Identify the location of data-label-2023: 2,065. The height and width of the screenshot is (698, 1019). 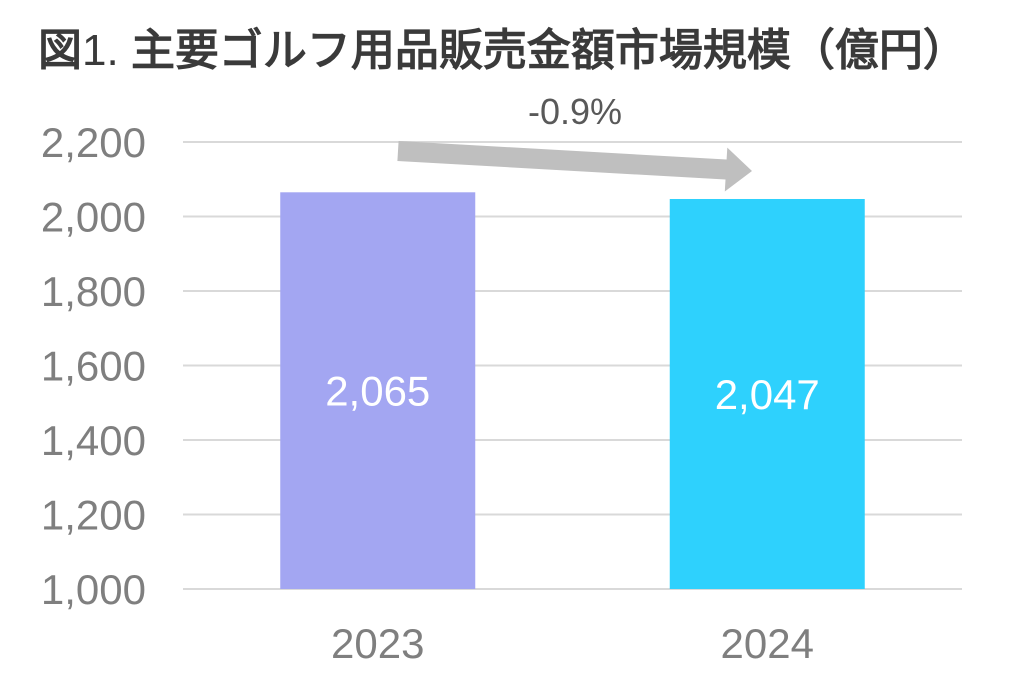
(377, 391).